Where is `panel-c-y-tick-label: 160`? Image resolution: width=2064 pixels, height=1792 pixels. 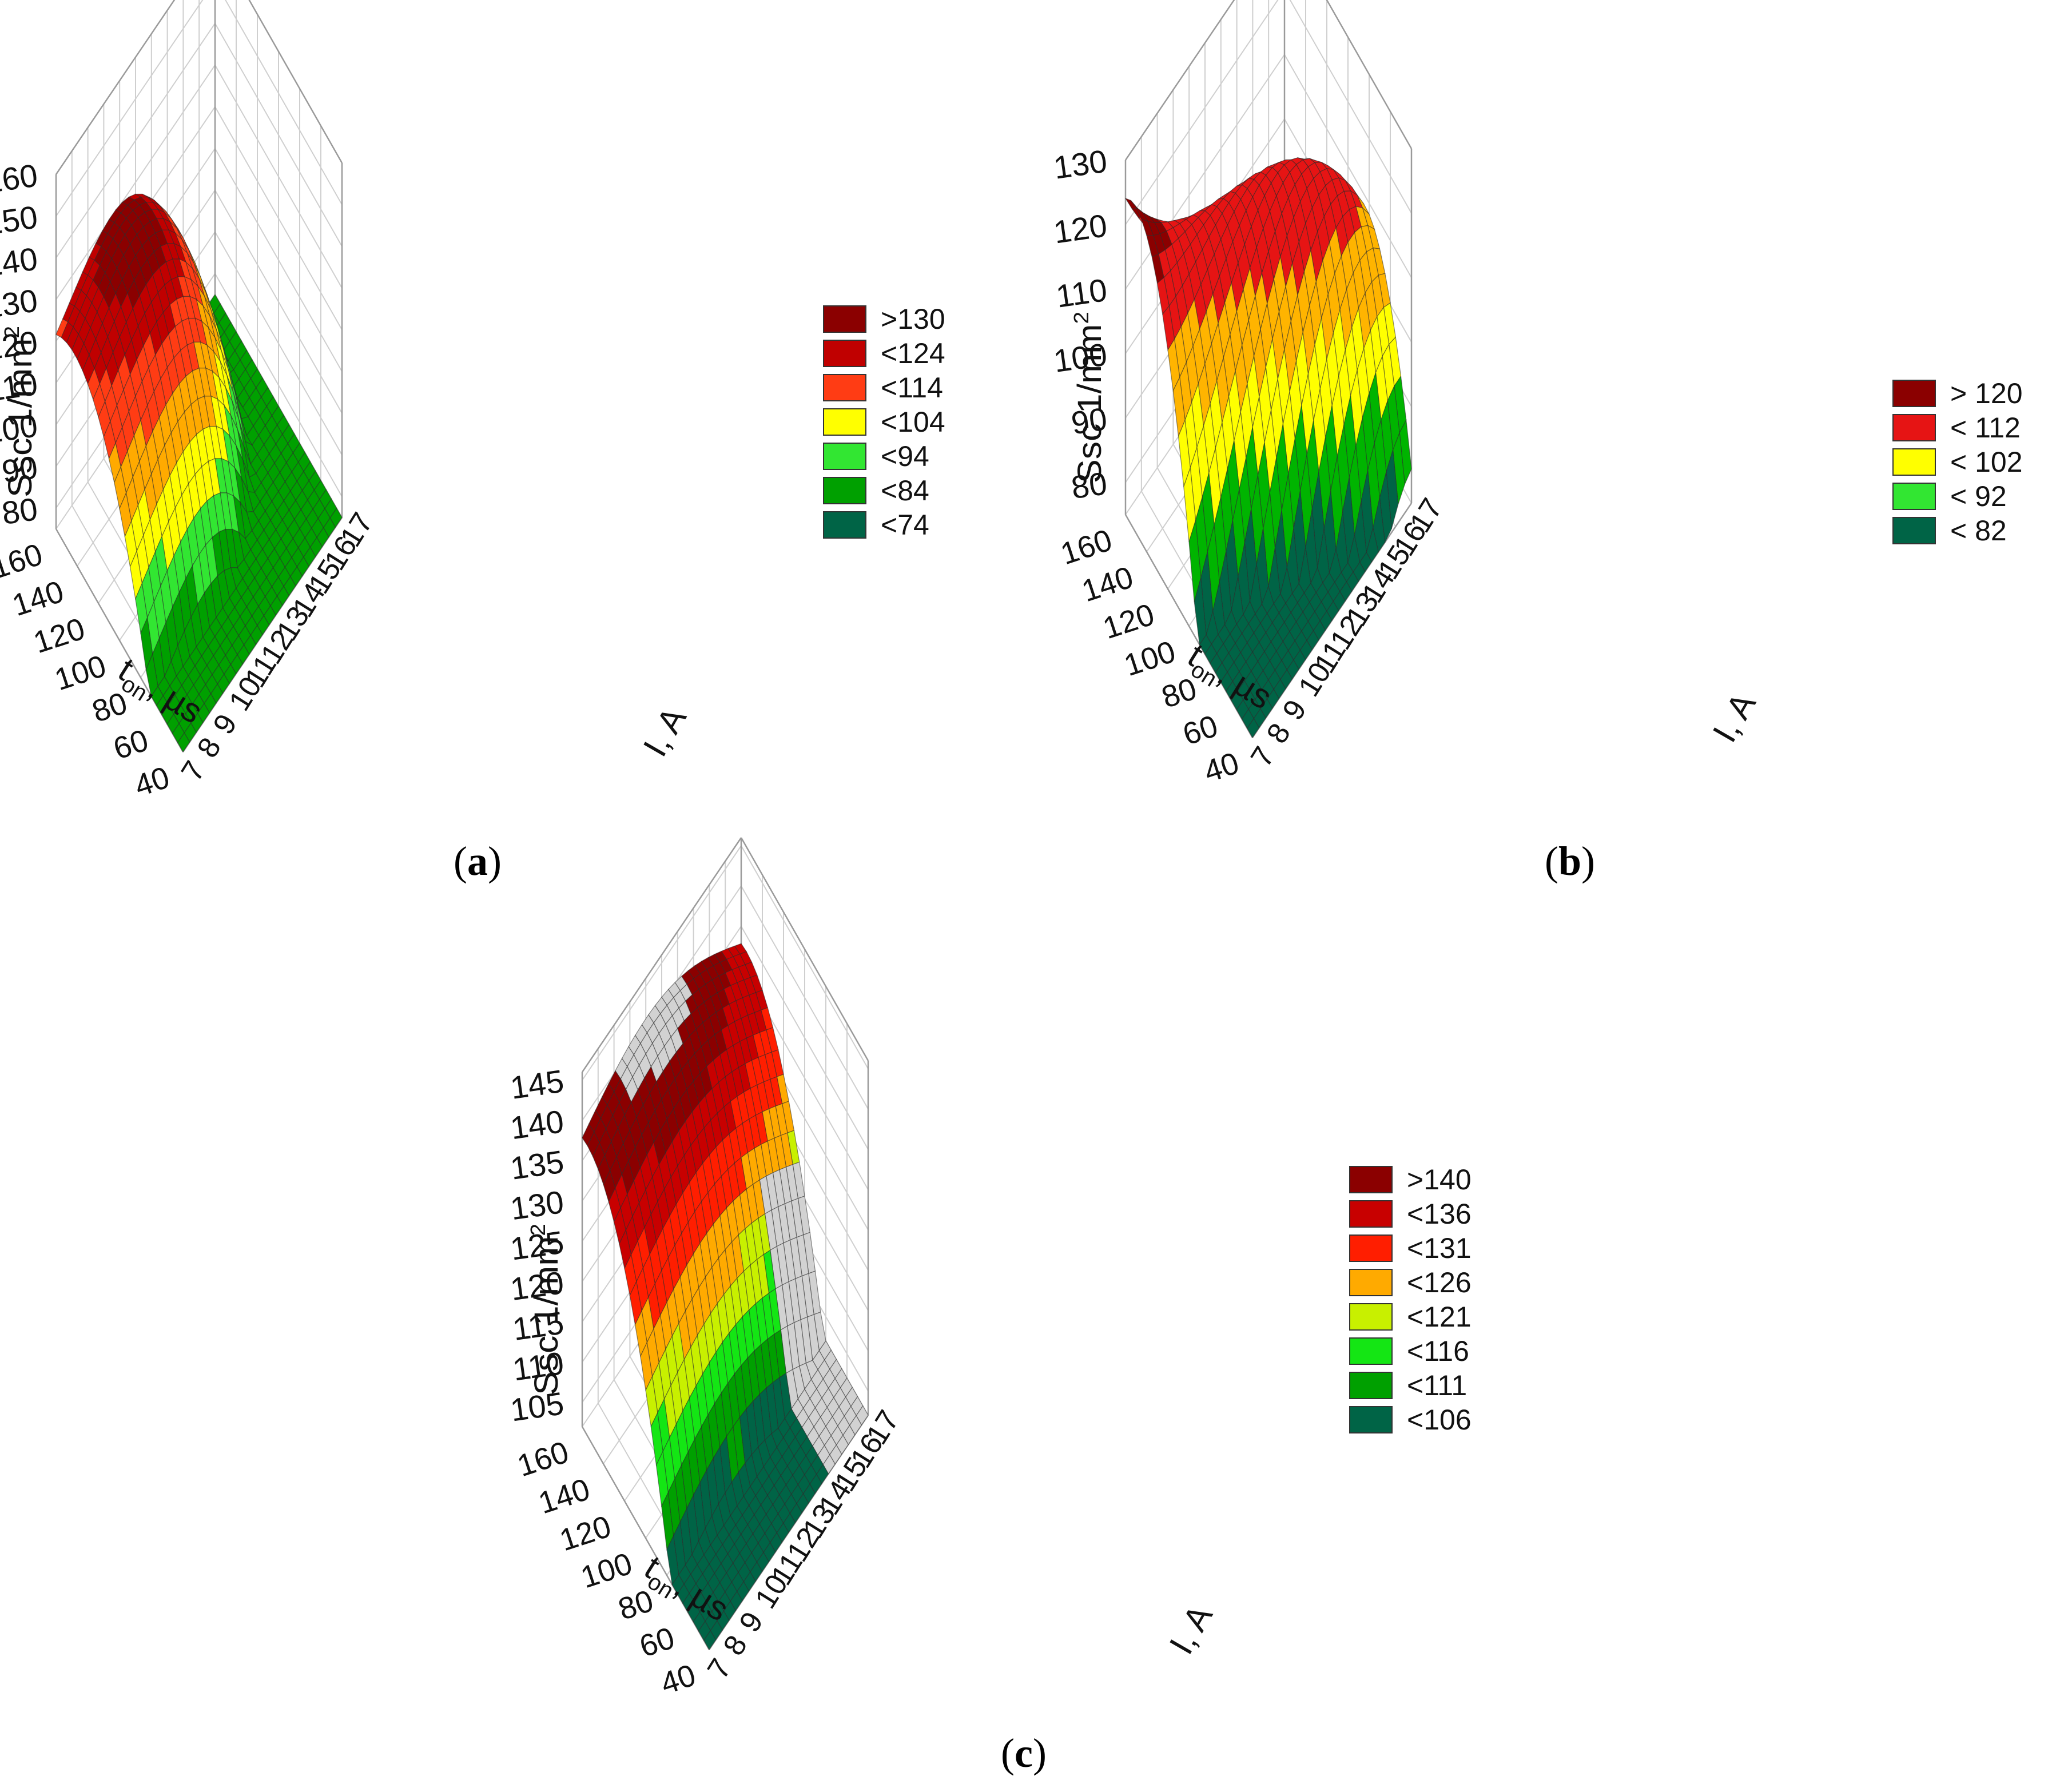 panel-c-y-tick-label: 160 is located at coordinates (542, 1459).